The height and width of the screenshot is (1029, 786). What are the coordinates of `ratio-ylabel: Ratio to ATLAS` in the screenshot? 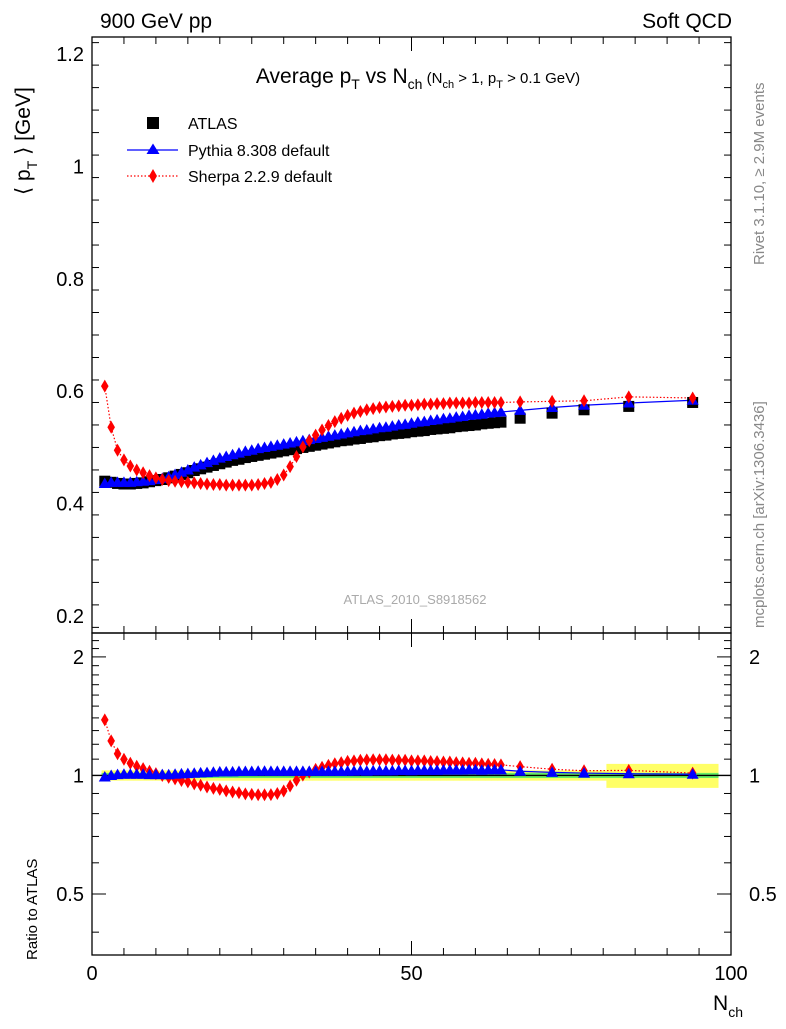 It's located at (32, 909).